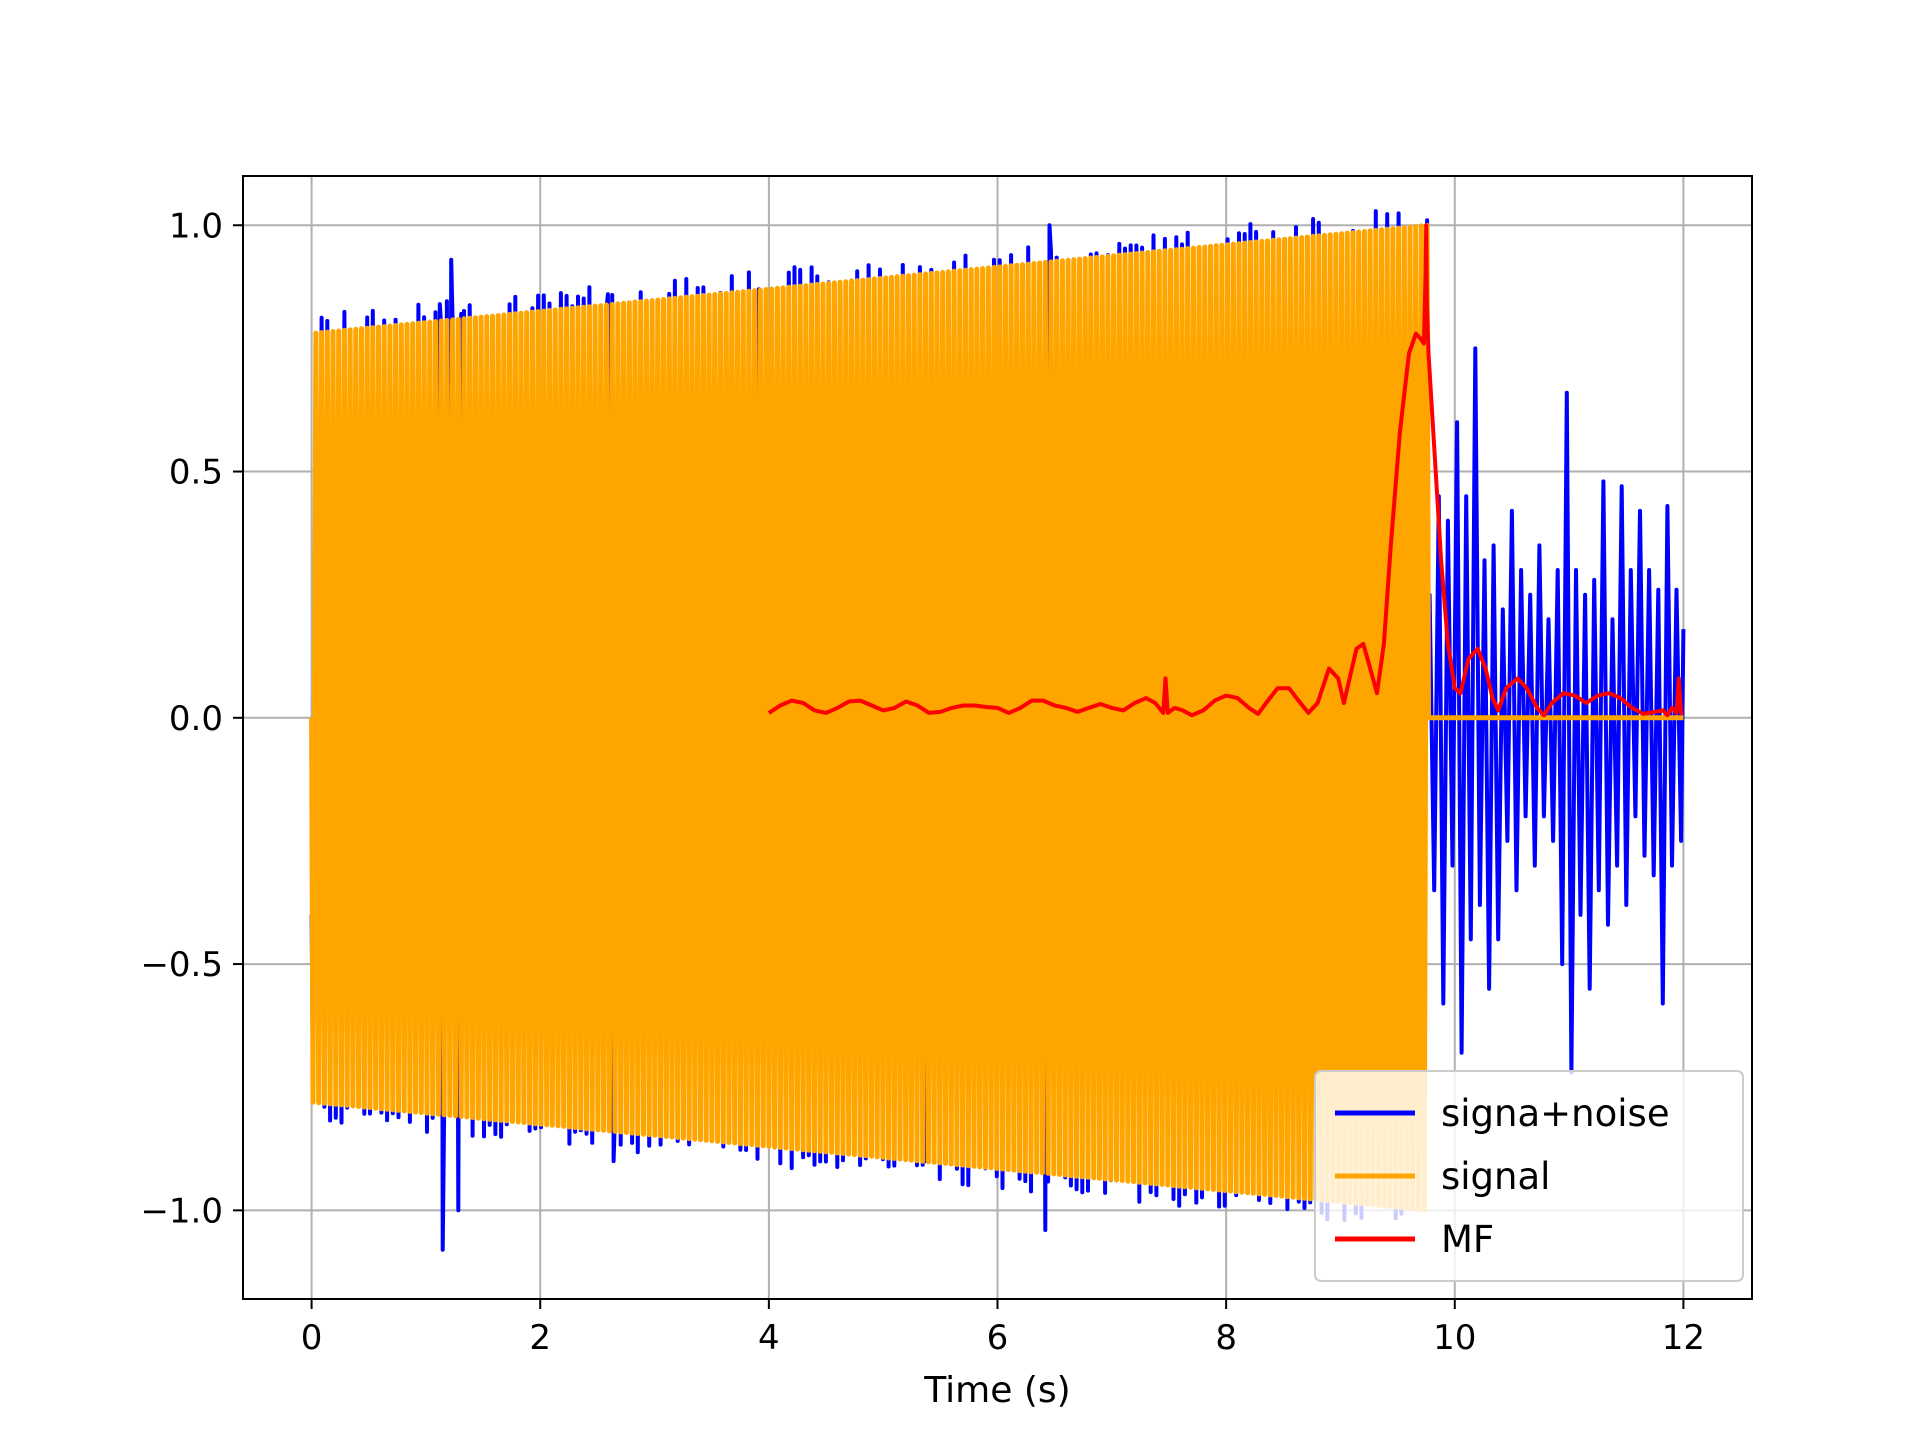 The image size is (1920, 1445). Describe the element at coordinates (1467, 1239) in the screenshot. I see `legend-label: MF` at that location.